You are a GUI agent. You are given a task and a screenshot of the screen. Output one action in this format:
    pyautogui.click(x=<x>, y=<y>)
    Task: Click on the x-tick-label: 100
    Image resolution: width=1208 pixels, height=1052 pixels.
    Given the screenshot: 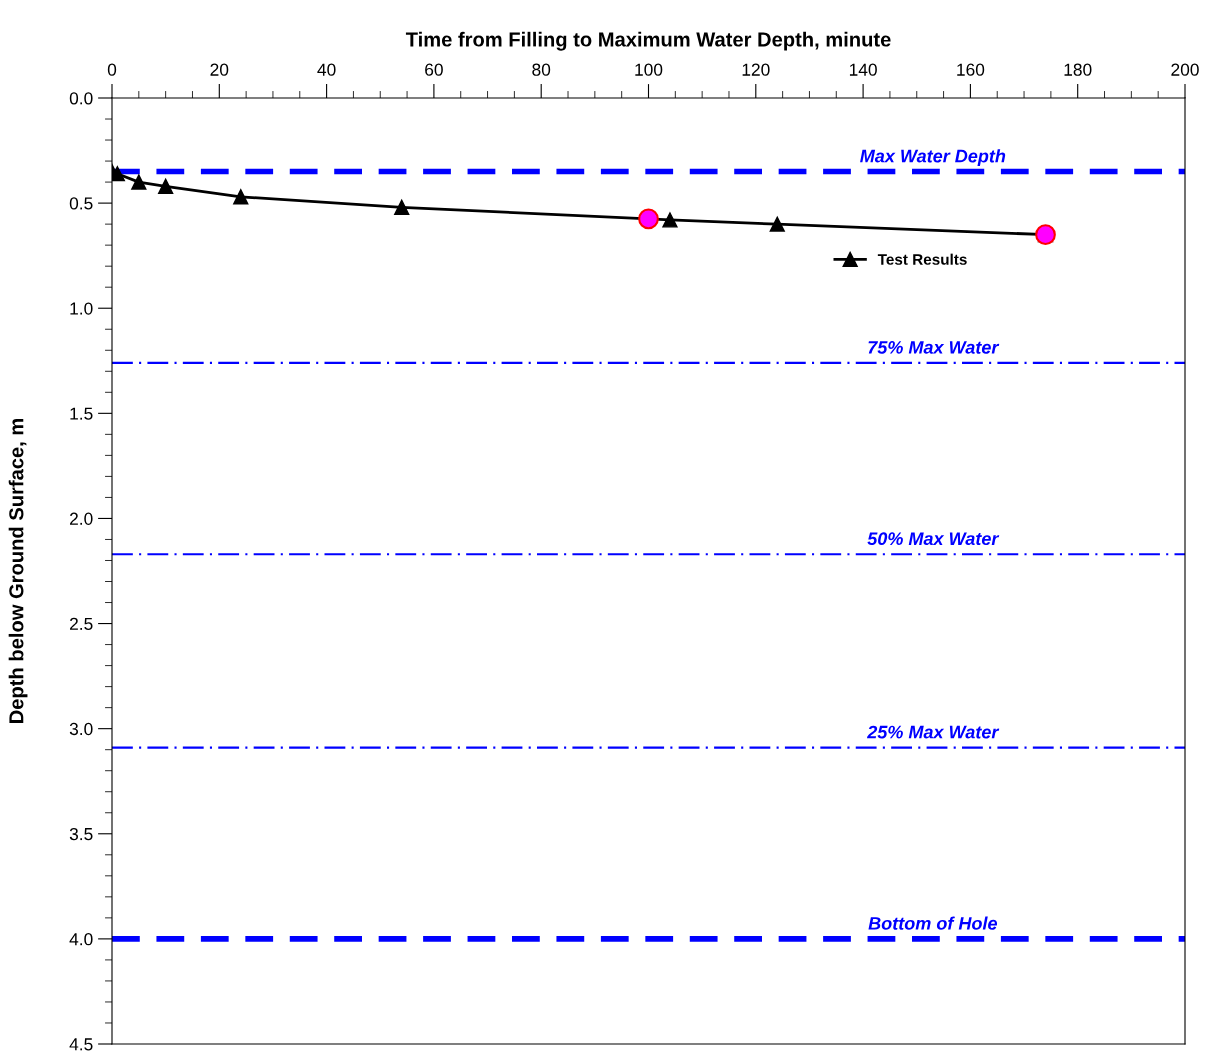 What is the action you would take?
    pyautogui.click(x=649, y=69)
    